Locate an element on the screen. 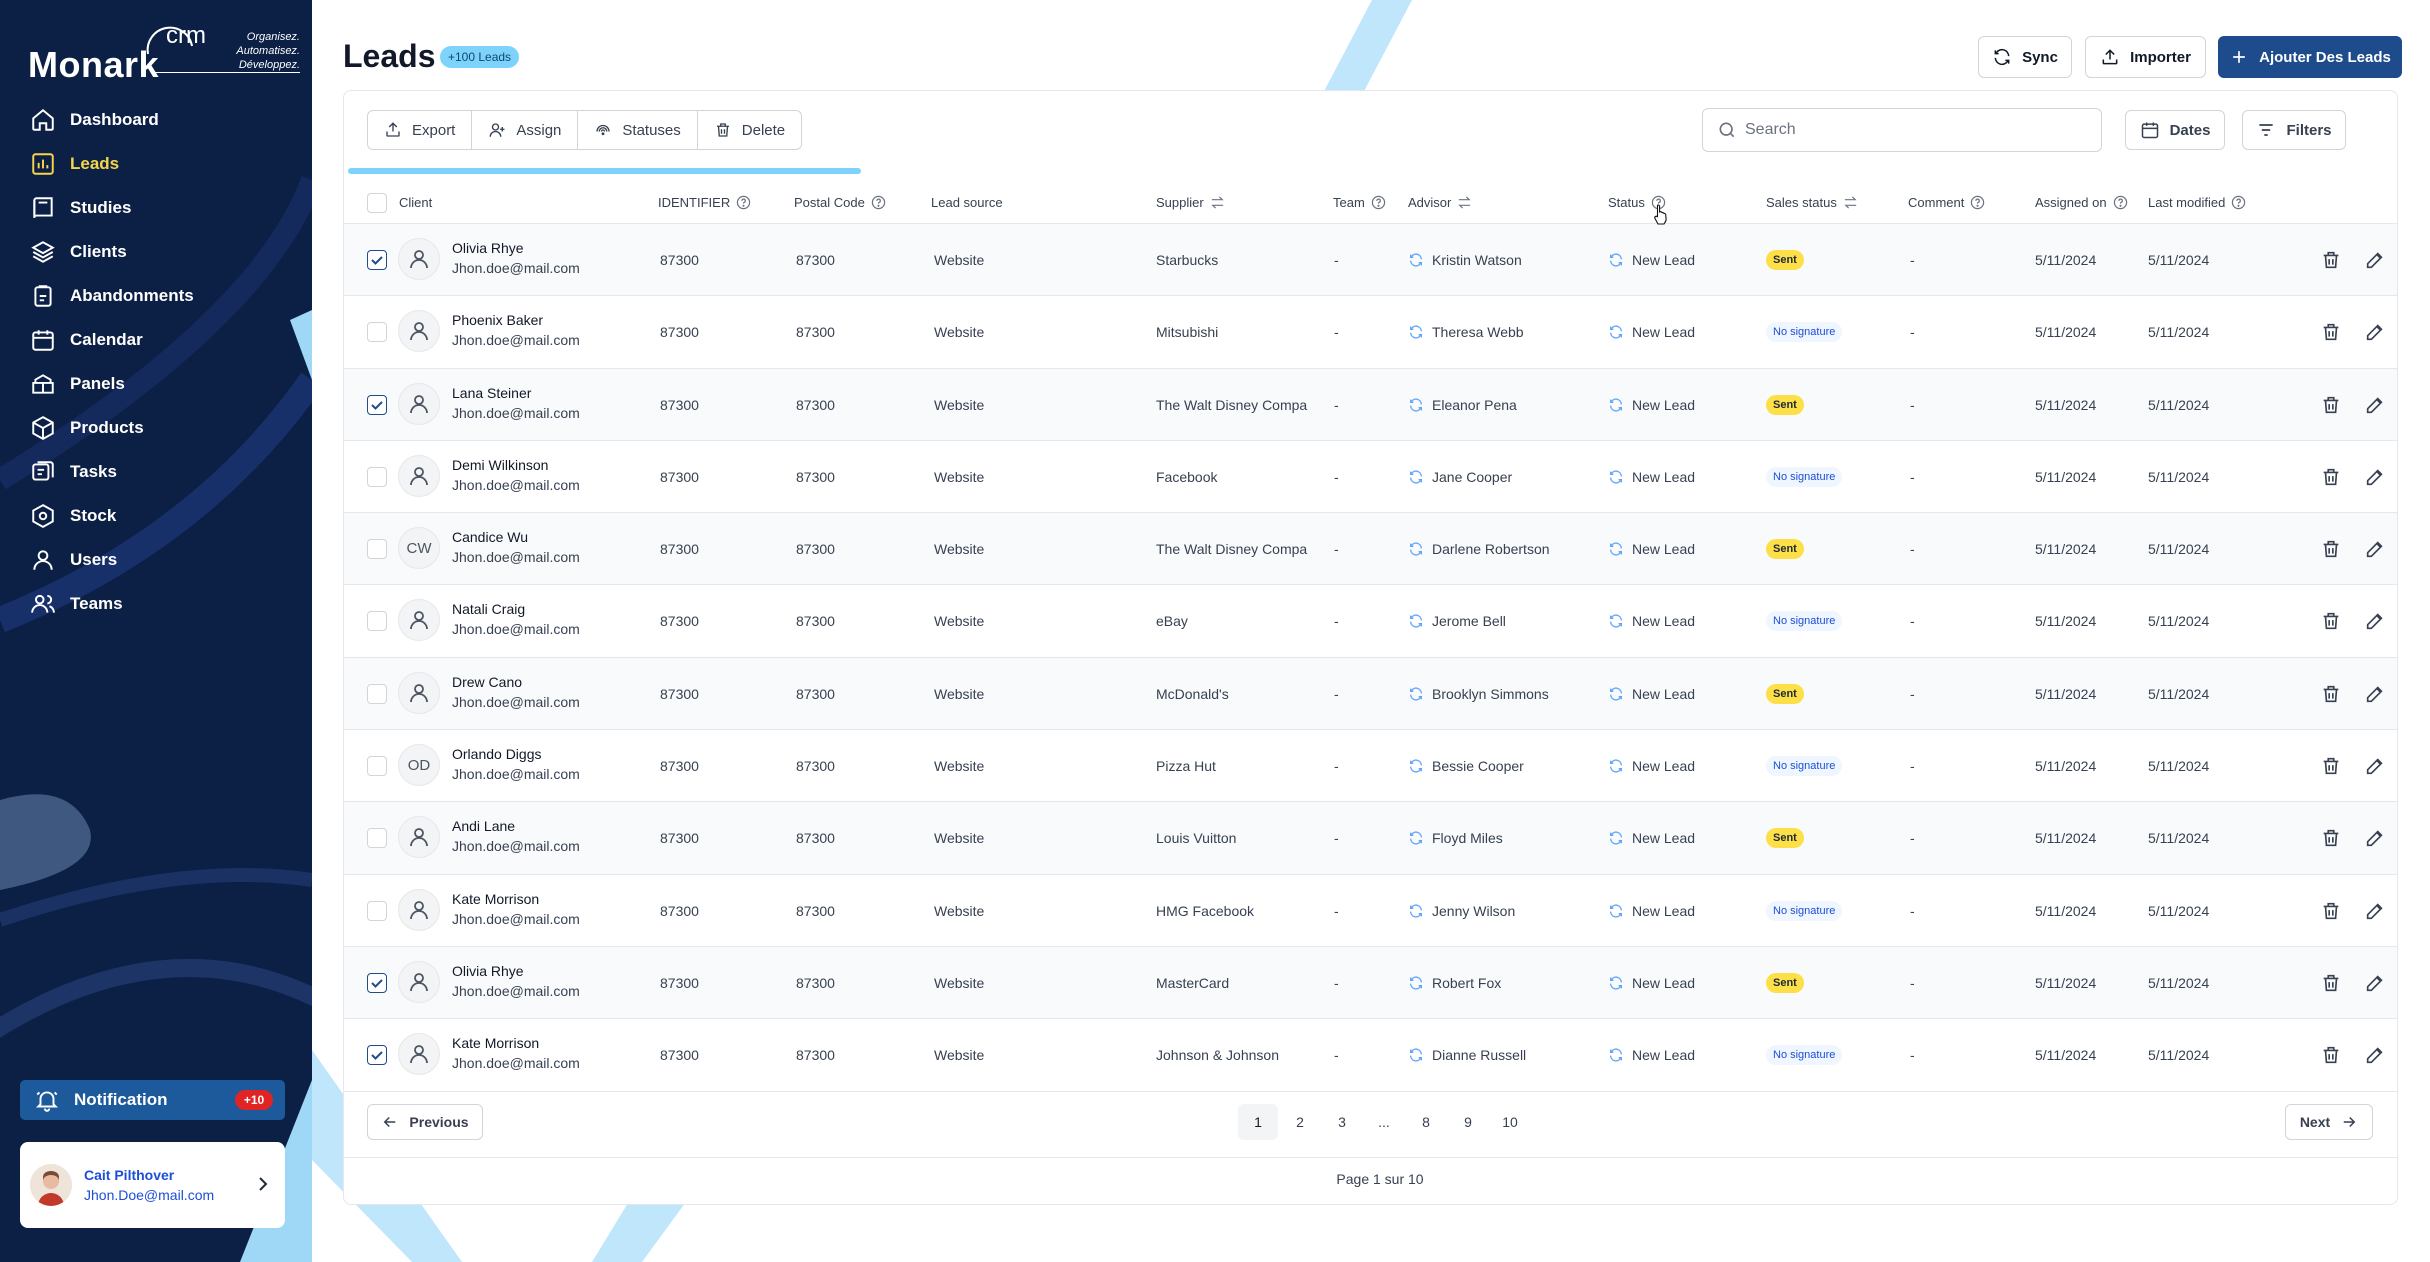 Image resolution: width=2430 pixels, height=1262 pixels. filters-button: Filters is located at coordinates (2294, 130).